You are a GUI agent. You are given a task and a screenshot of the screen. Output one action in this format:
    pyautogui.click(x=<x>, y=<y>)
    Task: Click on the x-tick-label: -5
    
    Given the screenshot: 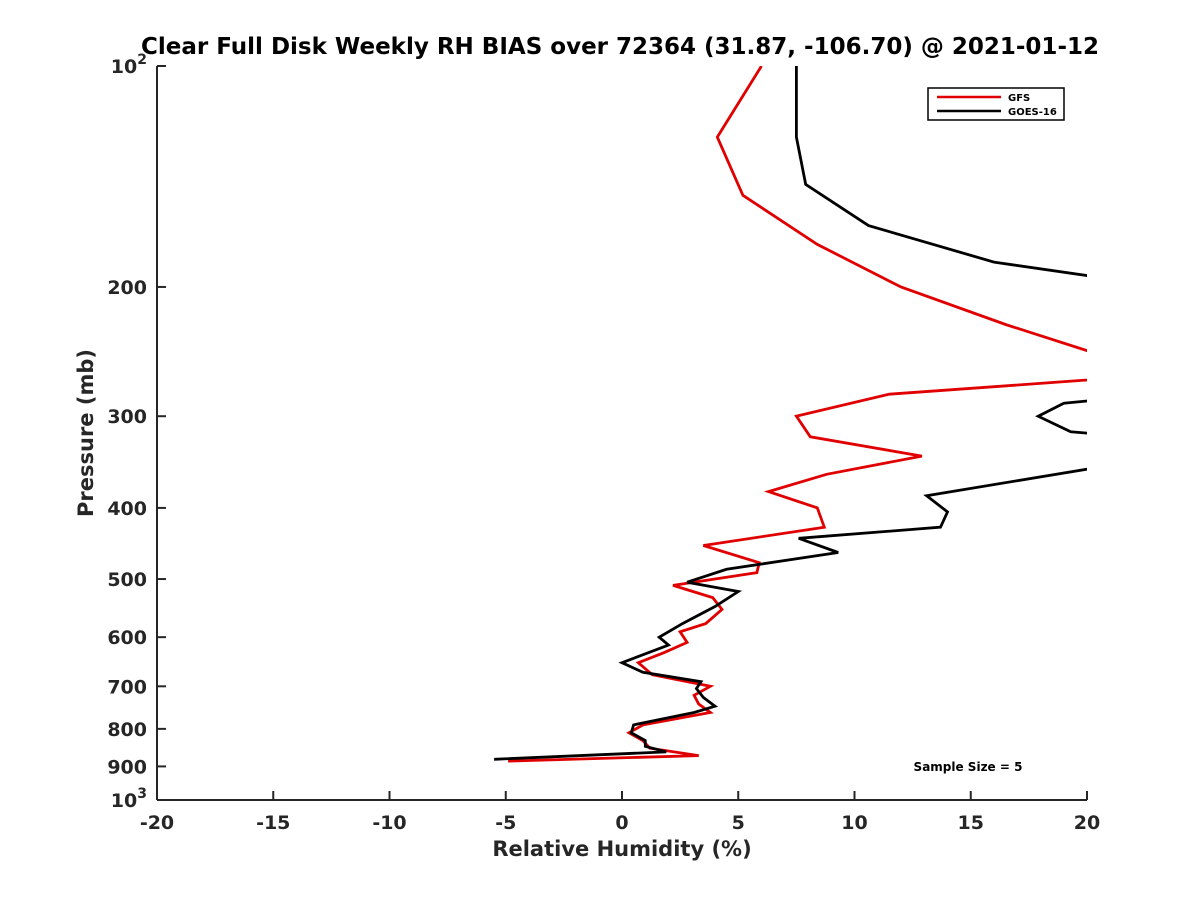 What is the action you would take?
    pyautogui.click(x=505, y=823)
    